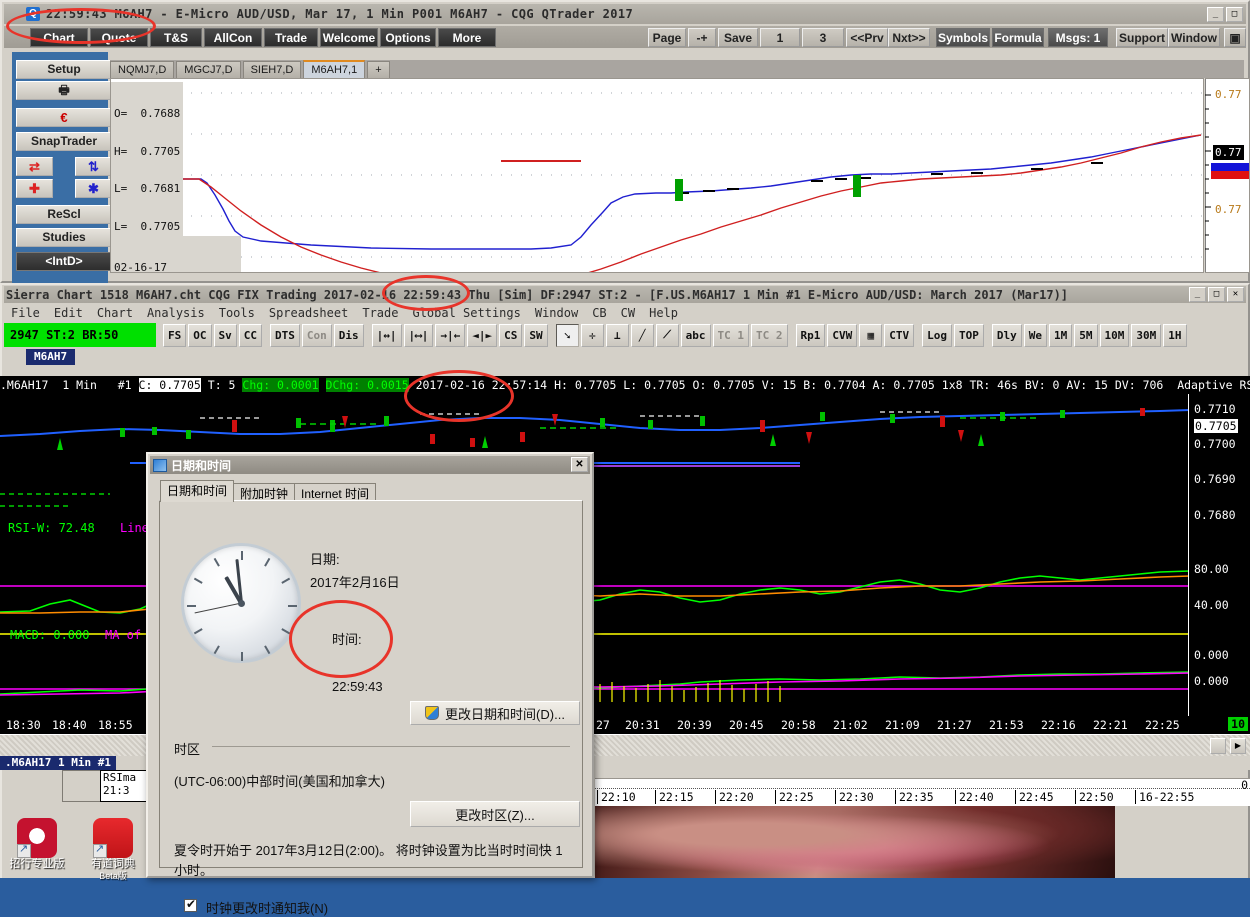 The width and height of the screenshot is (1250, 917). What do you see at coordinates (190, 904) in the screenshot?
I see `notify-checkbox` at bounding box center [190, 904].